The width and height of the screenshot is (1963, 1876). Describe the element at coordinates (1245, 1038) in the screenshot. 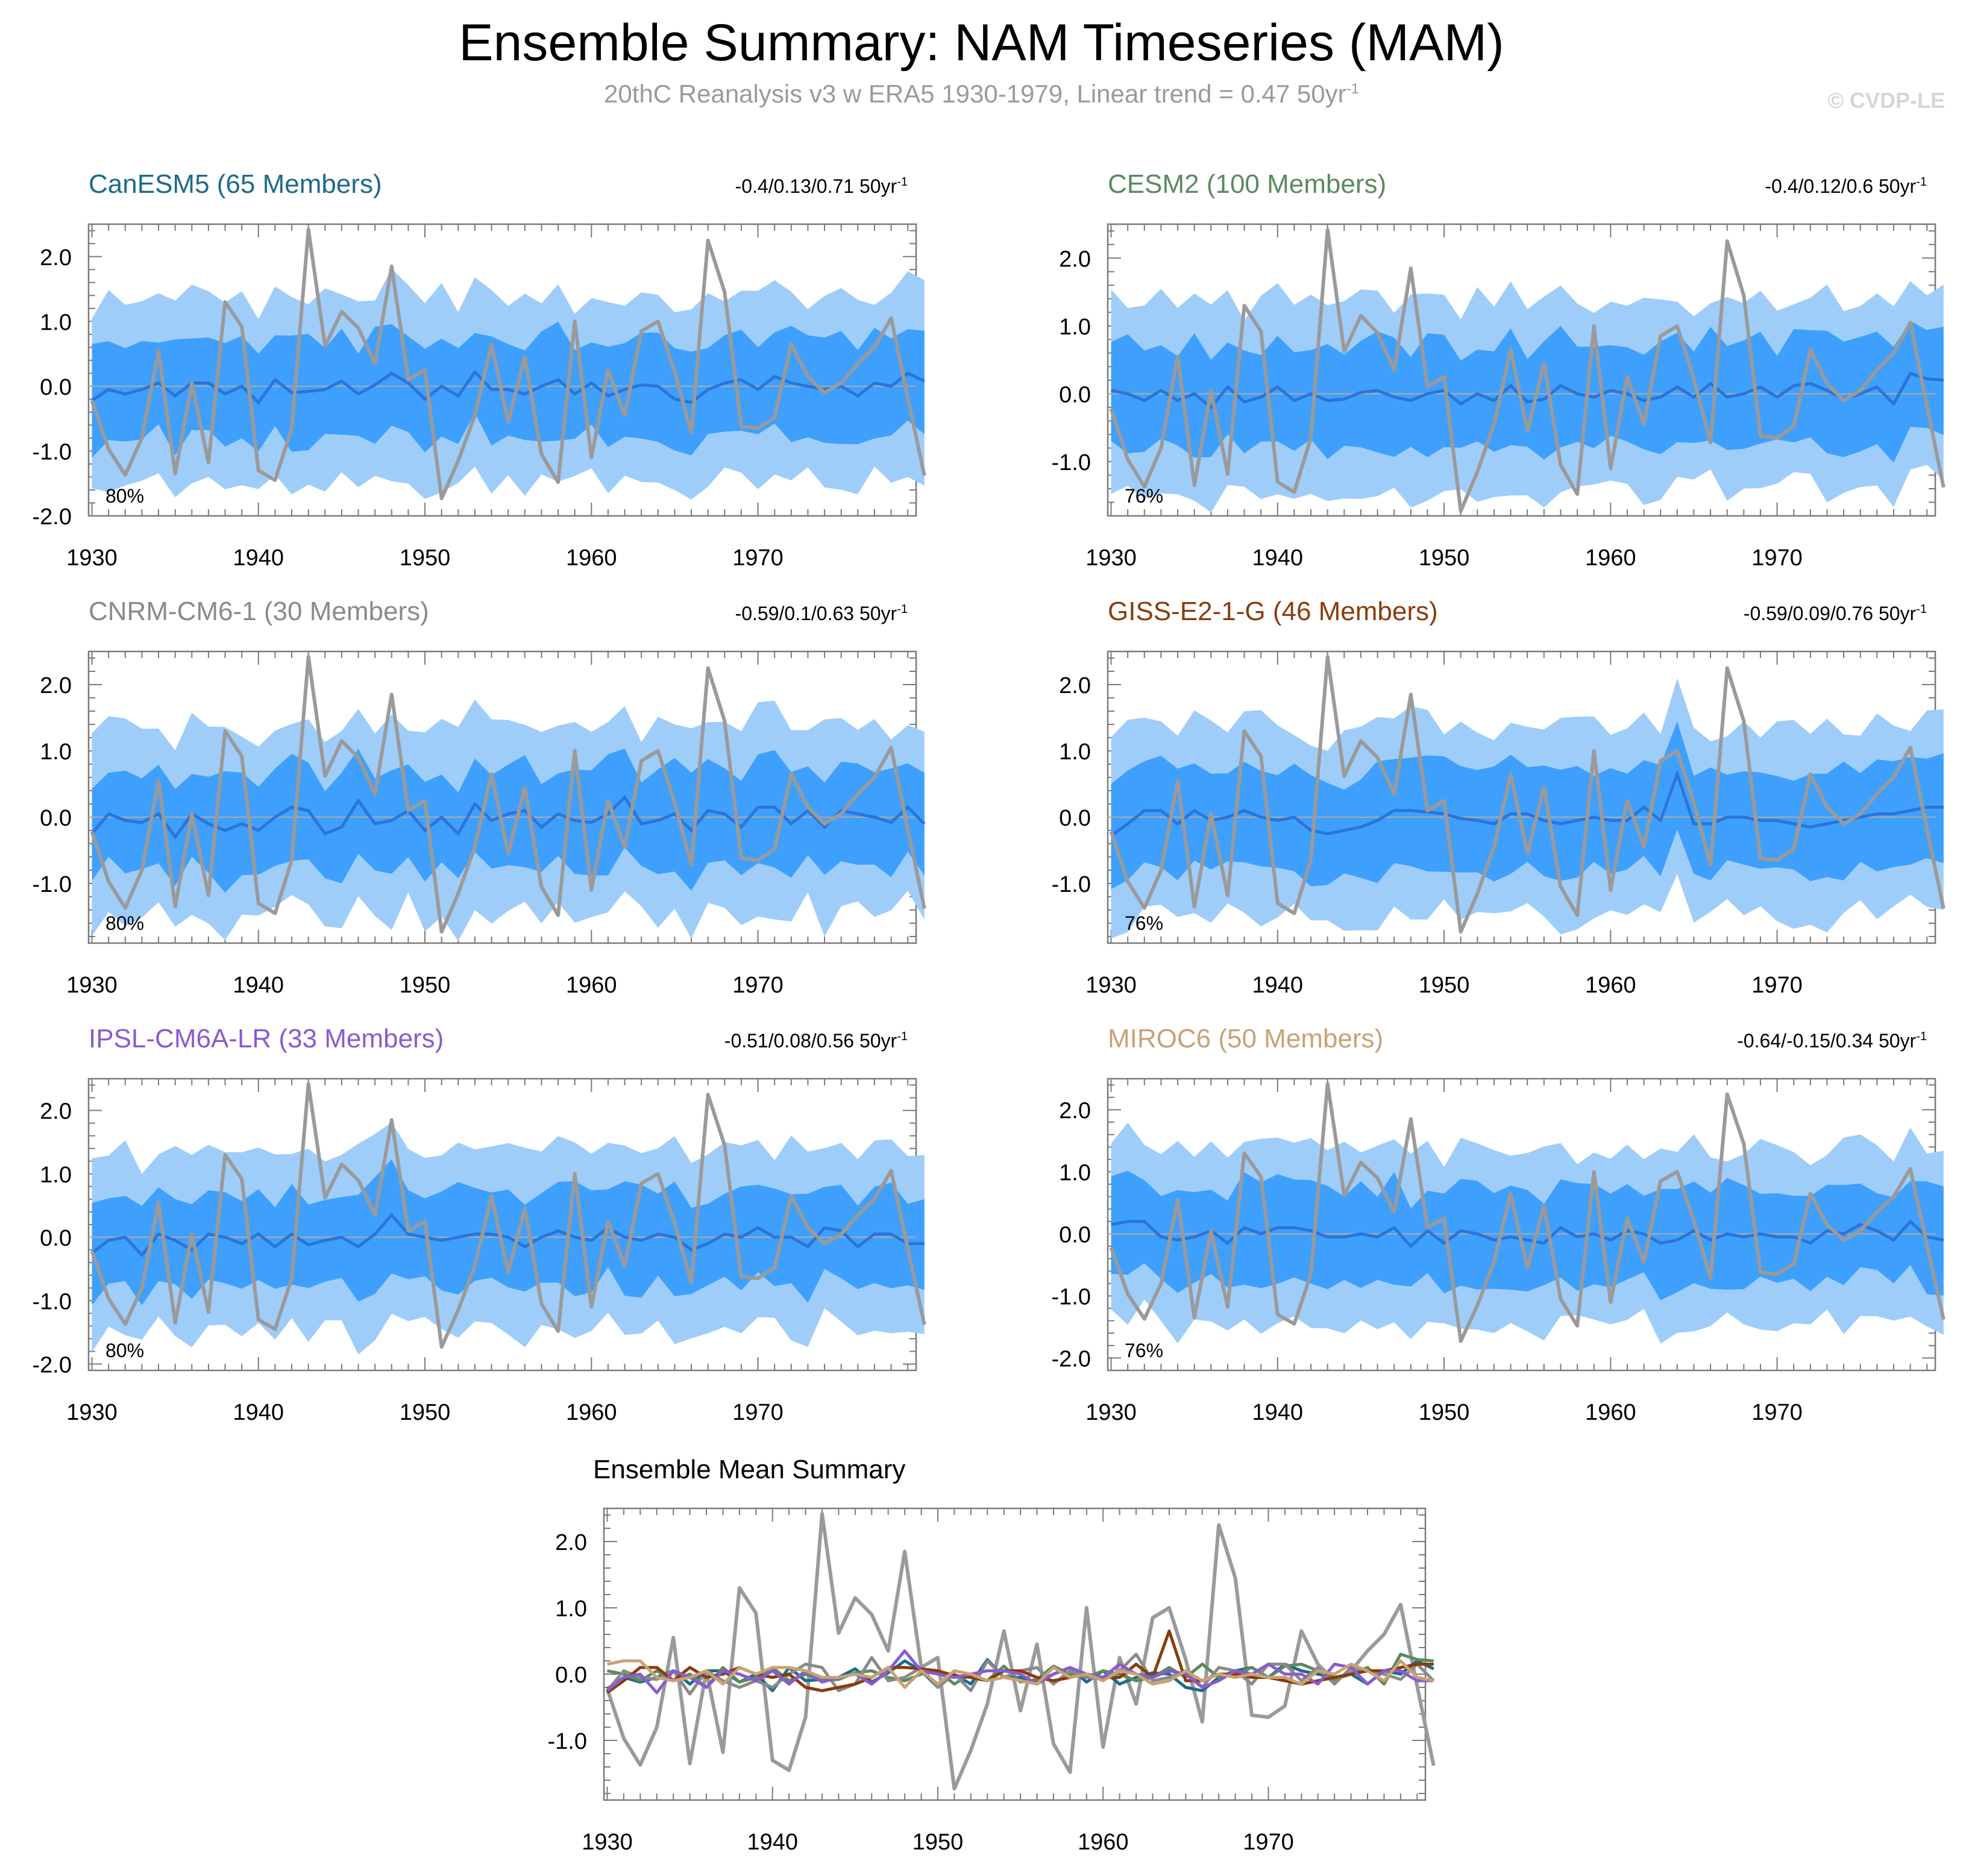

I see `panel-title: MIROC6 (50 Members)` at that location.